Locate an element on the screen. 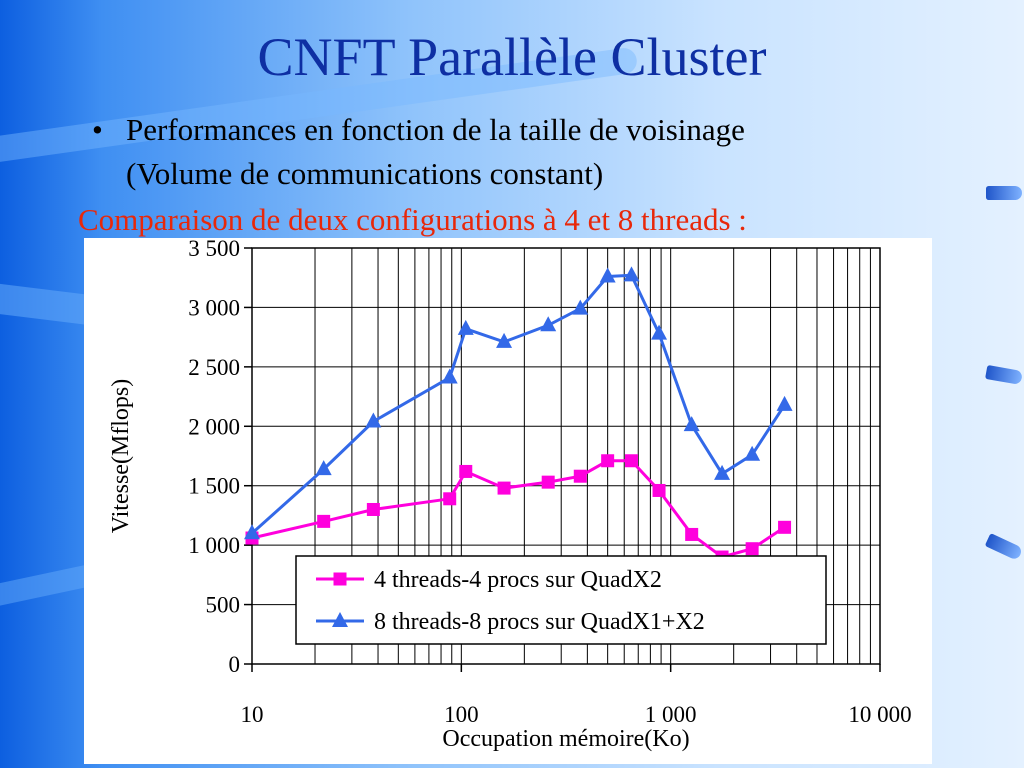 The image size is (1024, 768). series-line is located at coordinates (518, 509).